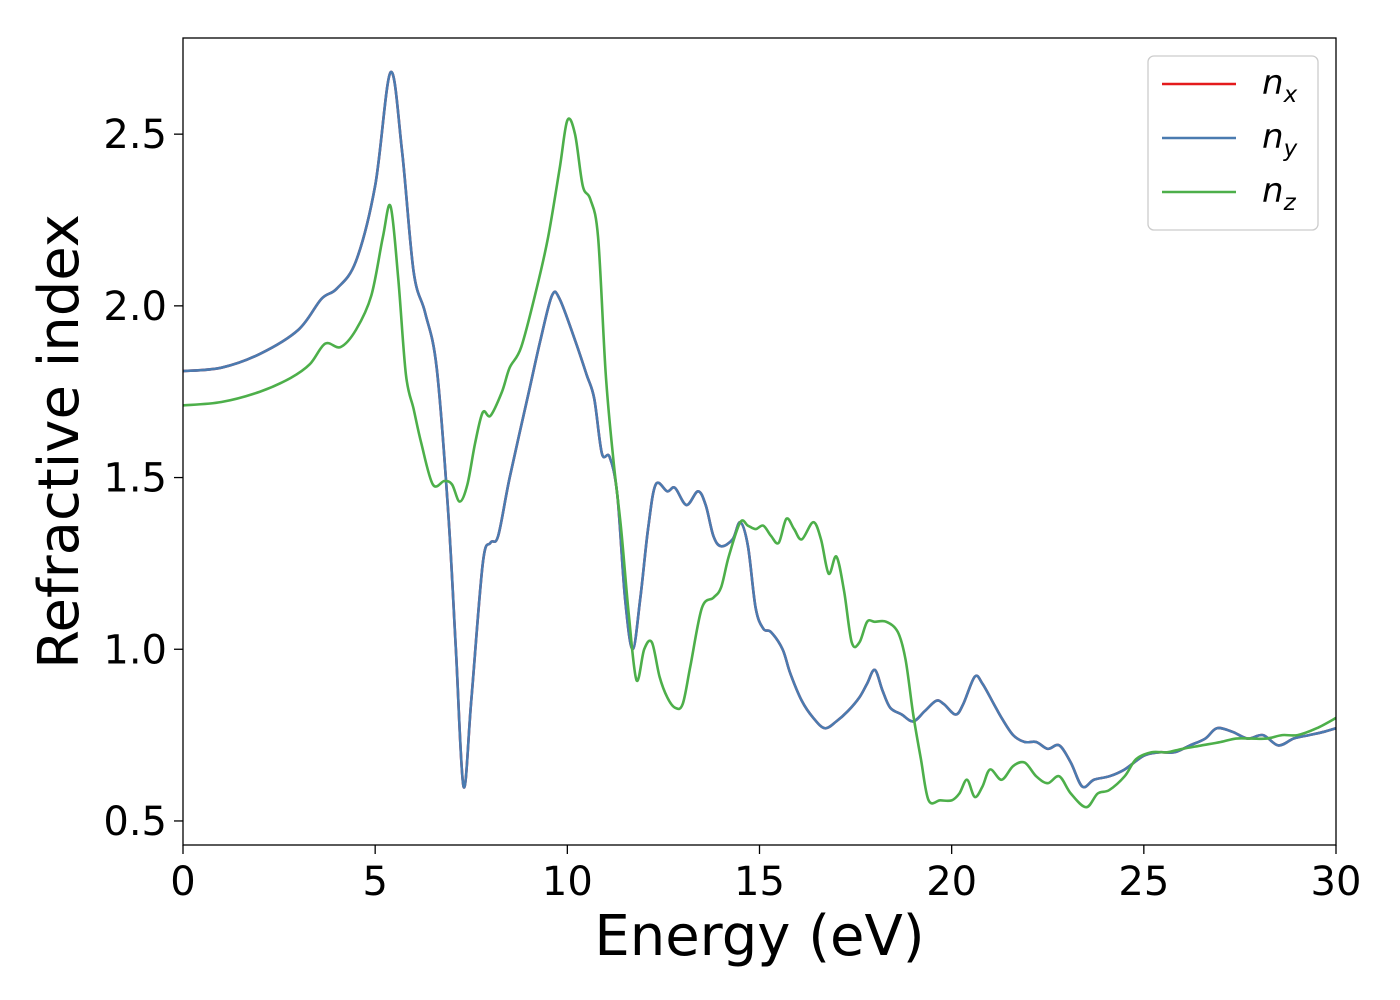 Image resolution: width=1400 pixels, height=1000 pixels. What do you see at coordinates (374, 882) in the screenshot?
I see `x-tick-label: 5` at bounding box center [374, 882].